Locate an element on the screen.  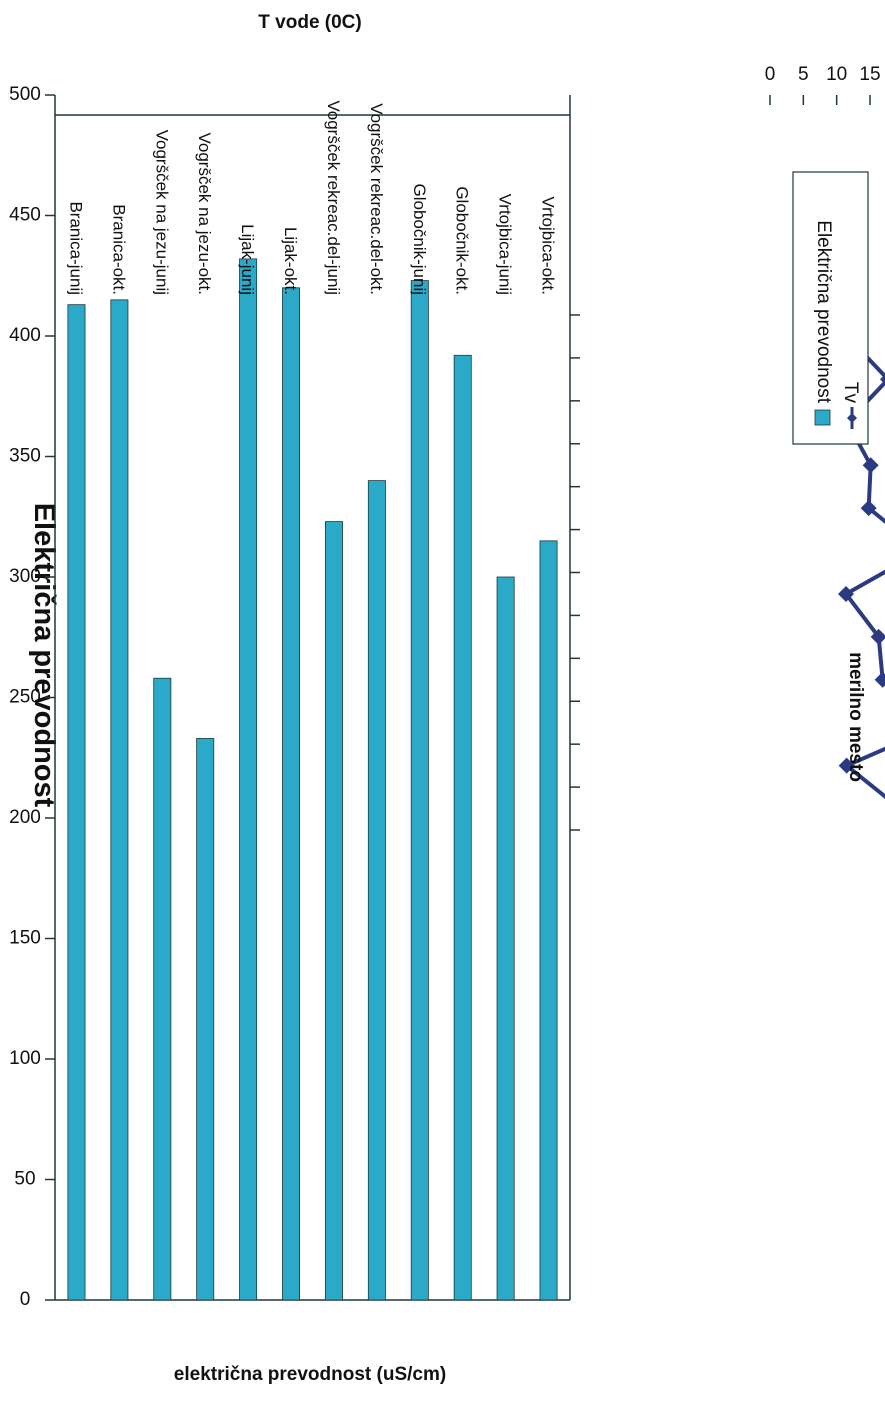
secondary-tick-label-3: 15 is located at coordinates (869, 74).